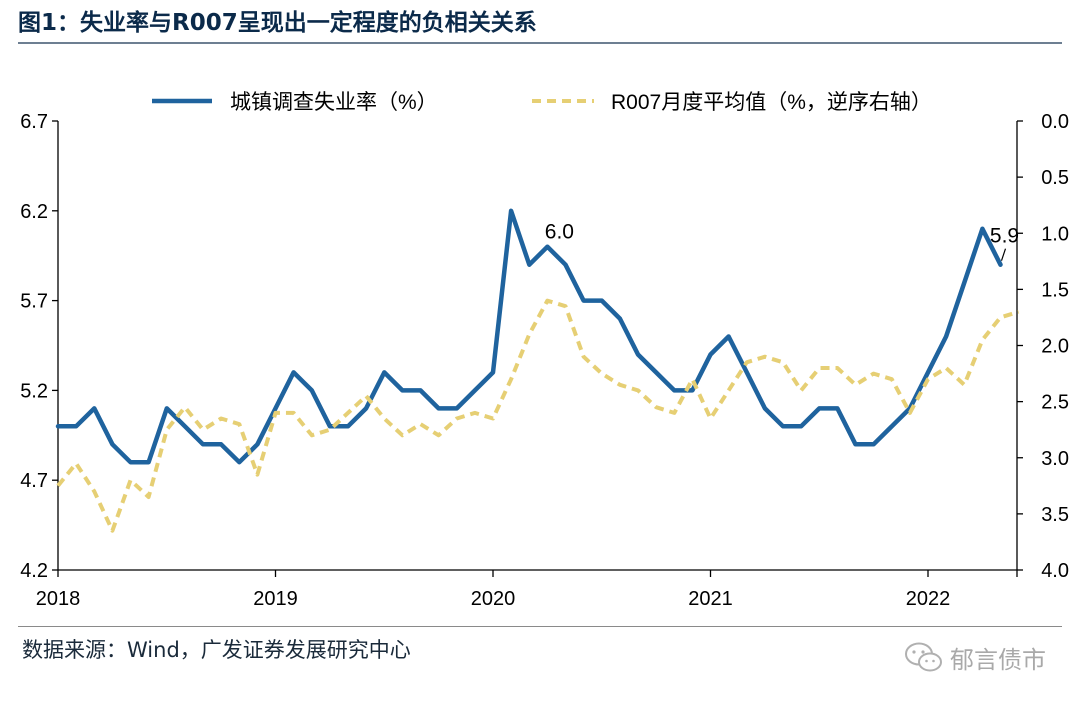 Image resolution: width=1080 pixels, height=705 pixels. I want to click on x-tick-label: 2019, so click(275, 599).